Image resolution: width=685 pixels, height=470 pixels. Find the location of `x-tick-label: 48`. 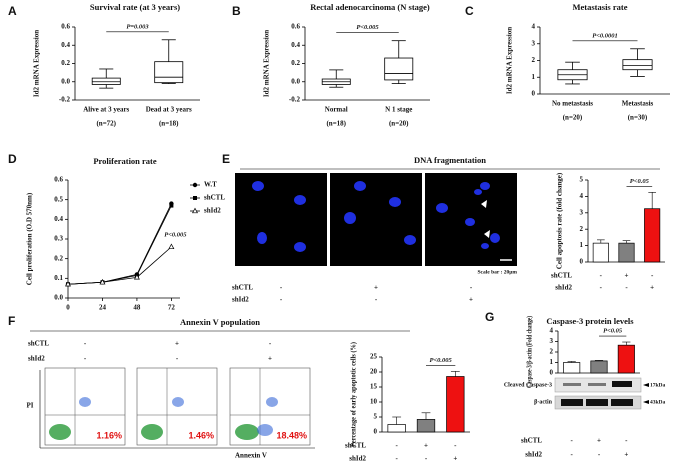

x-tick-label: 48 is located at coordinates (137, 308).